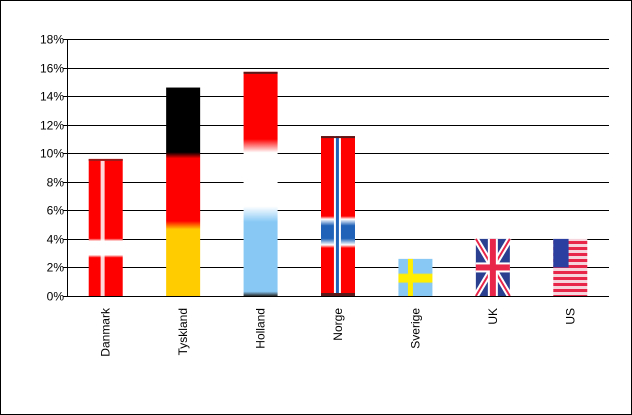 The height and width of the screenshot is (415, 632). I want to click on x-axis-labels: Danmark Tyskland Holland Norge Sverige UK US, so click(338, 332).